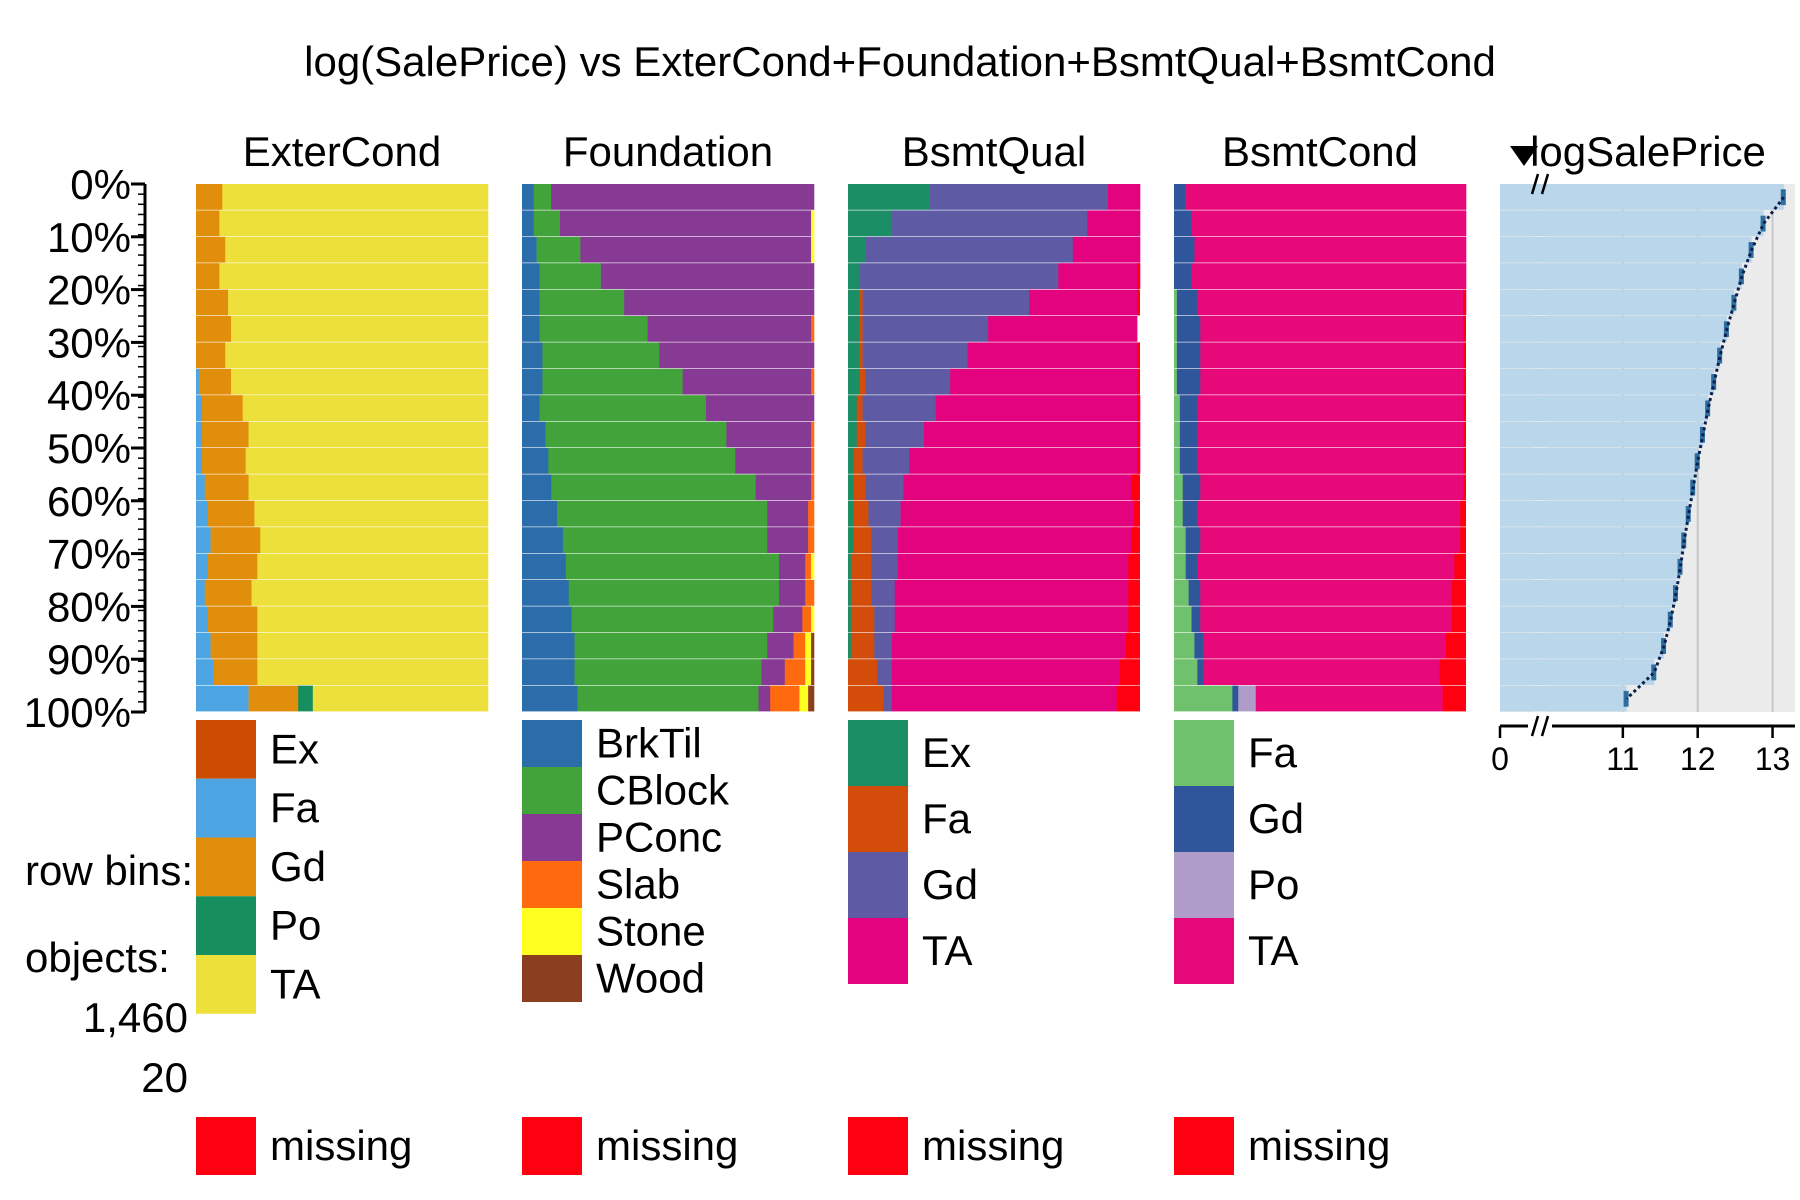  I want to click on legend-label: Stone, so click(651, 931).